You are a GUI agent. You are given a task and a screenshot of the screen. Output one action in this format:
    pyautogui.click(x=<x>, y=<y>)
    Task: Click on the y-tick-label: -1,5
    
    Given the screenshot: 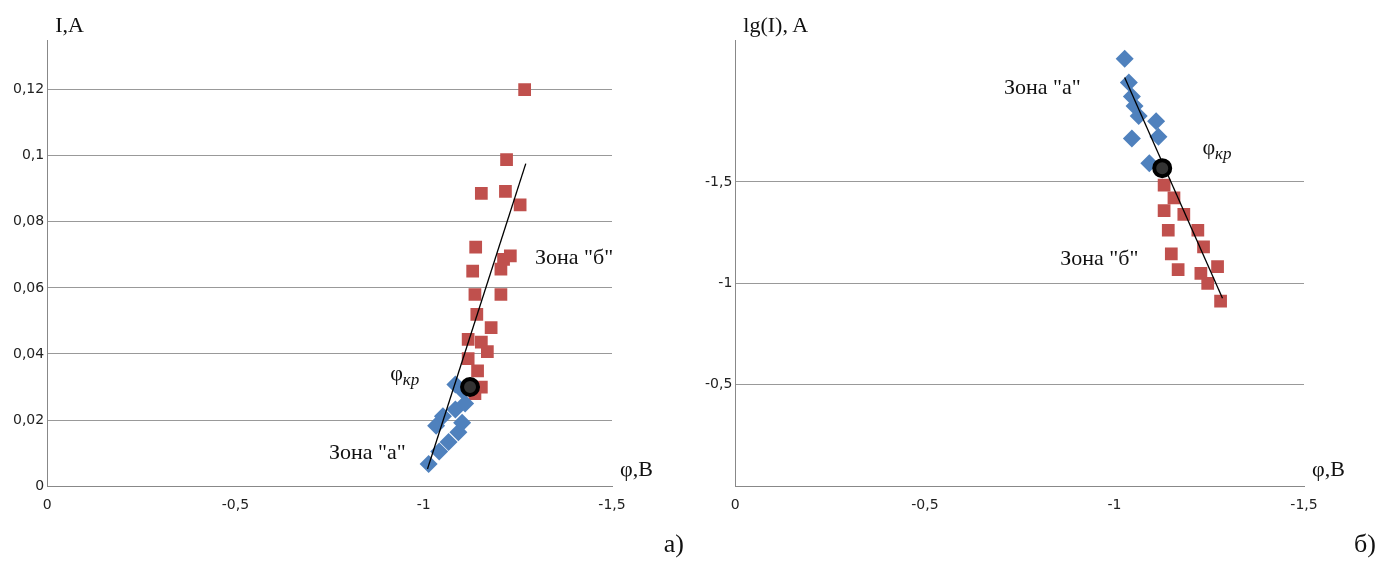 What is the action you would take?
    pyautogui.click(x=718, y=180)
    